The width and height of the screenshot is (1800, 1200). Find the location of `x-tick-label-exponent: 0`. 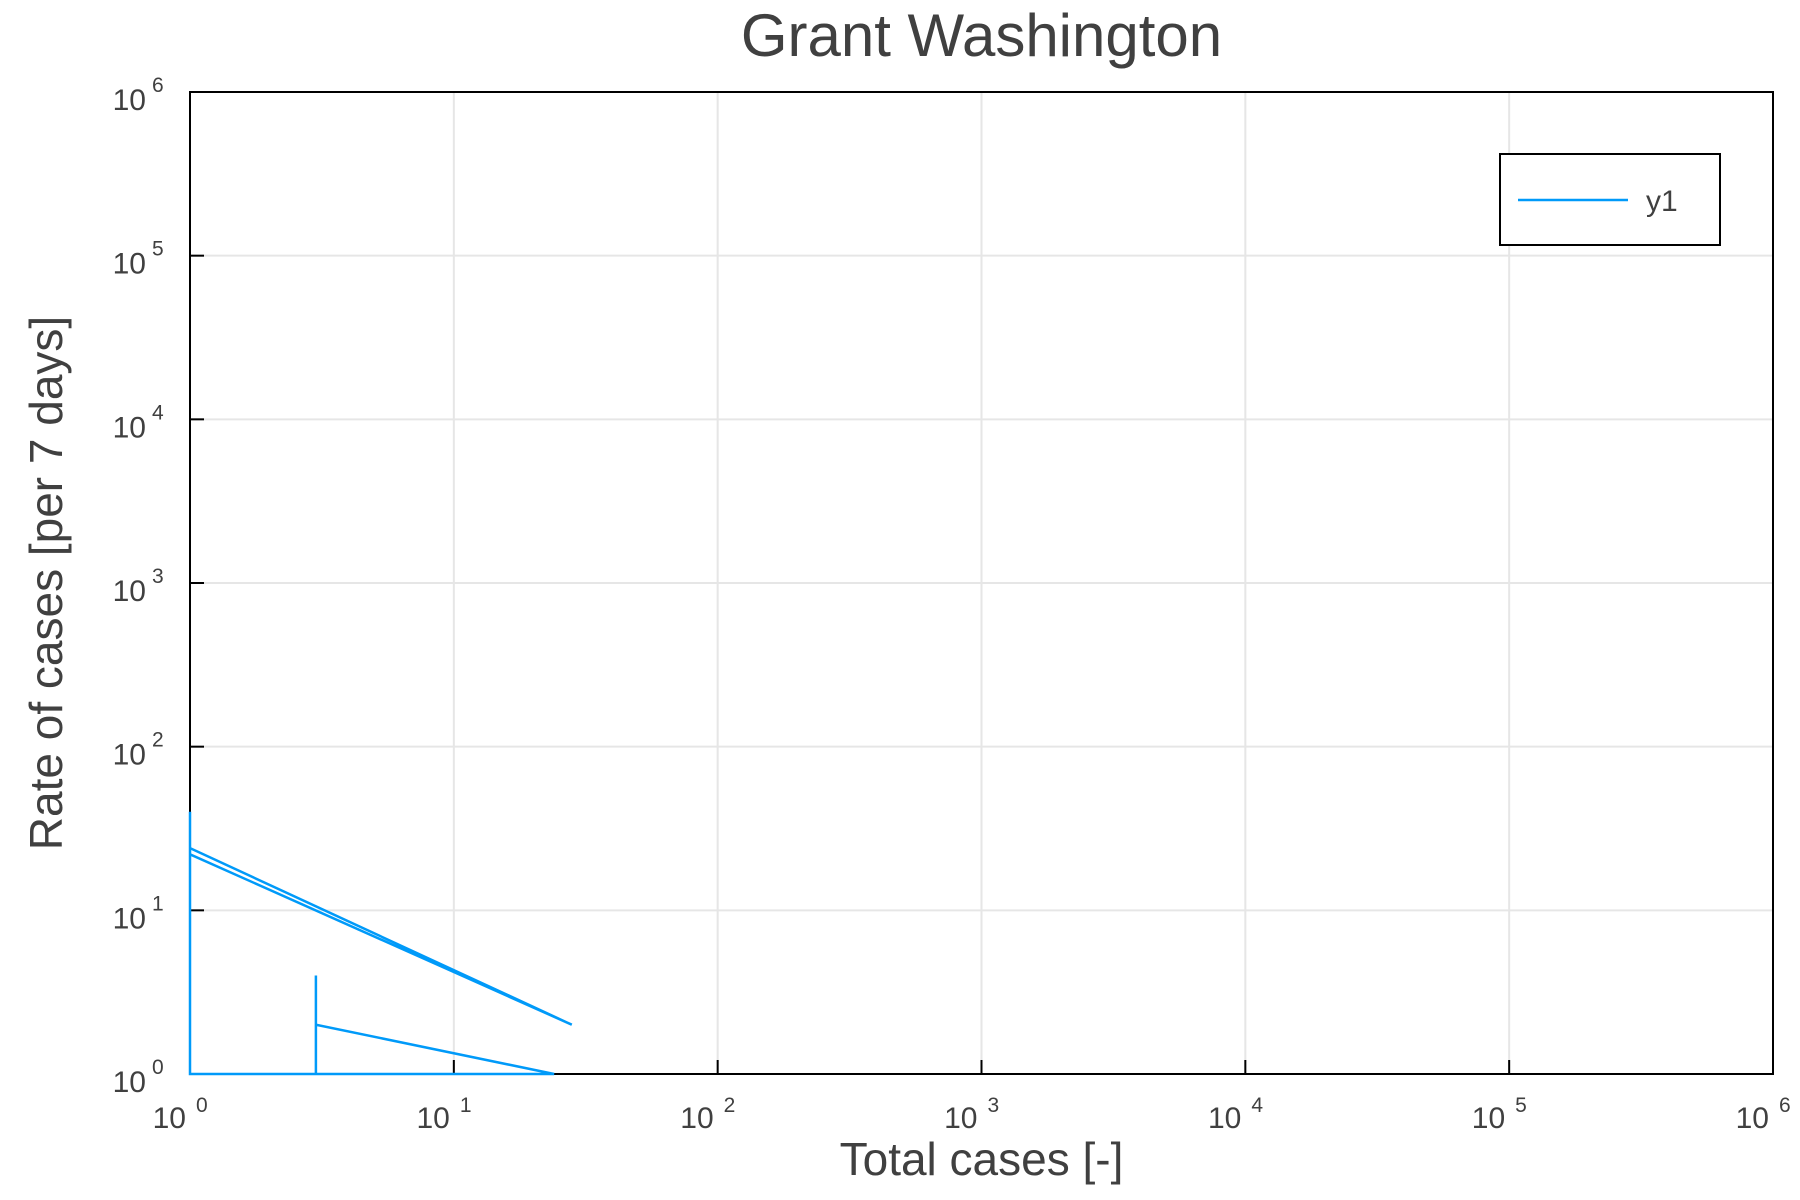

x-tick-label-exponent: 0 is located at coordinates (202, 1105).